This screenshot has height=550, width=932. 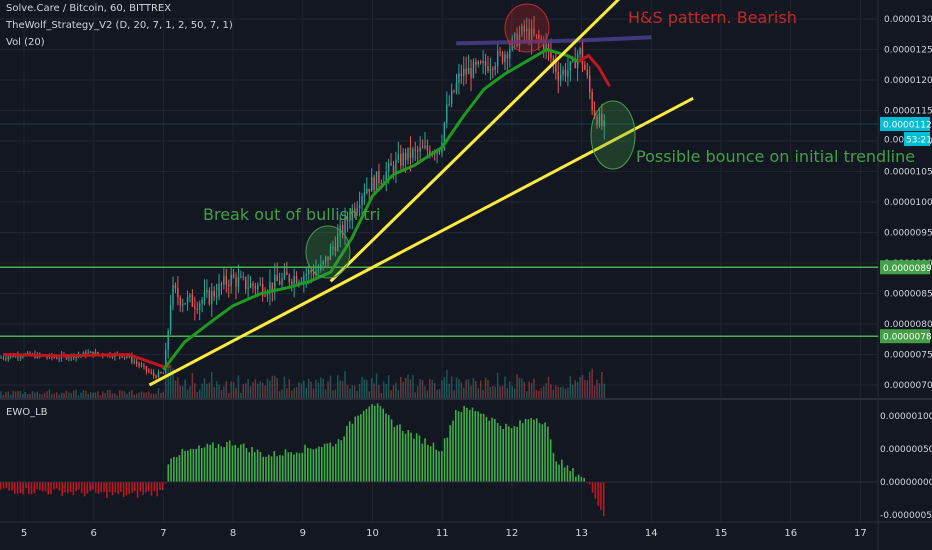 What do you see at coordinates (27, 412) in the screenshot?
I see `ewo-label: EWO_LB` at bounding box center [27, 412].